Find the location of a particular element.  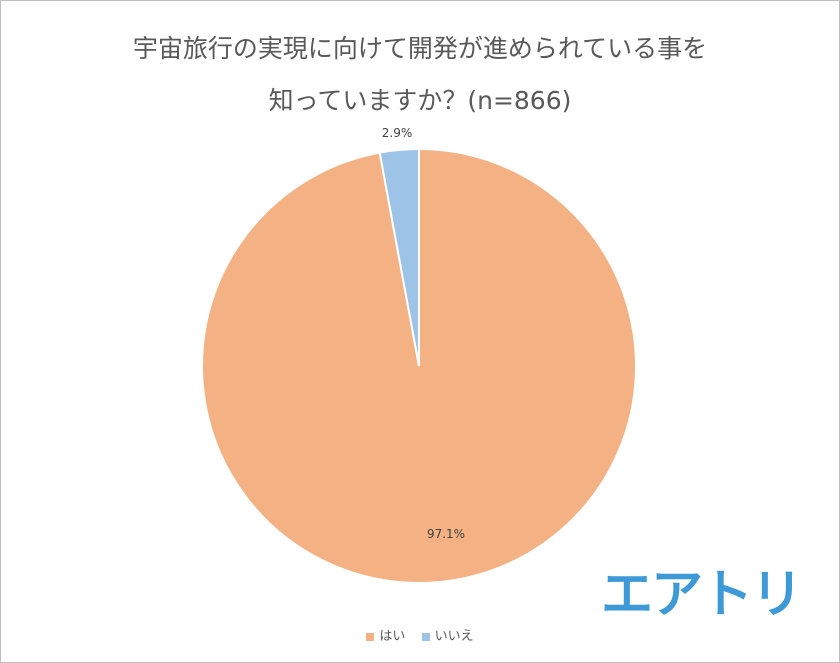

legend-item-no: いいえ is located at coordinates (447, 636).